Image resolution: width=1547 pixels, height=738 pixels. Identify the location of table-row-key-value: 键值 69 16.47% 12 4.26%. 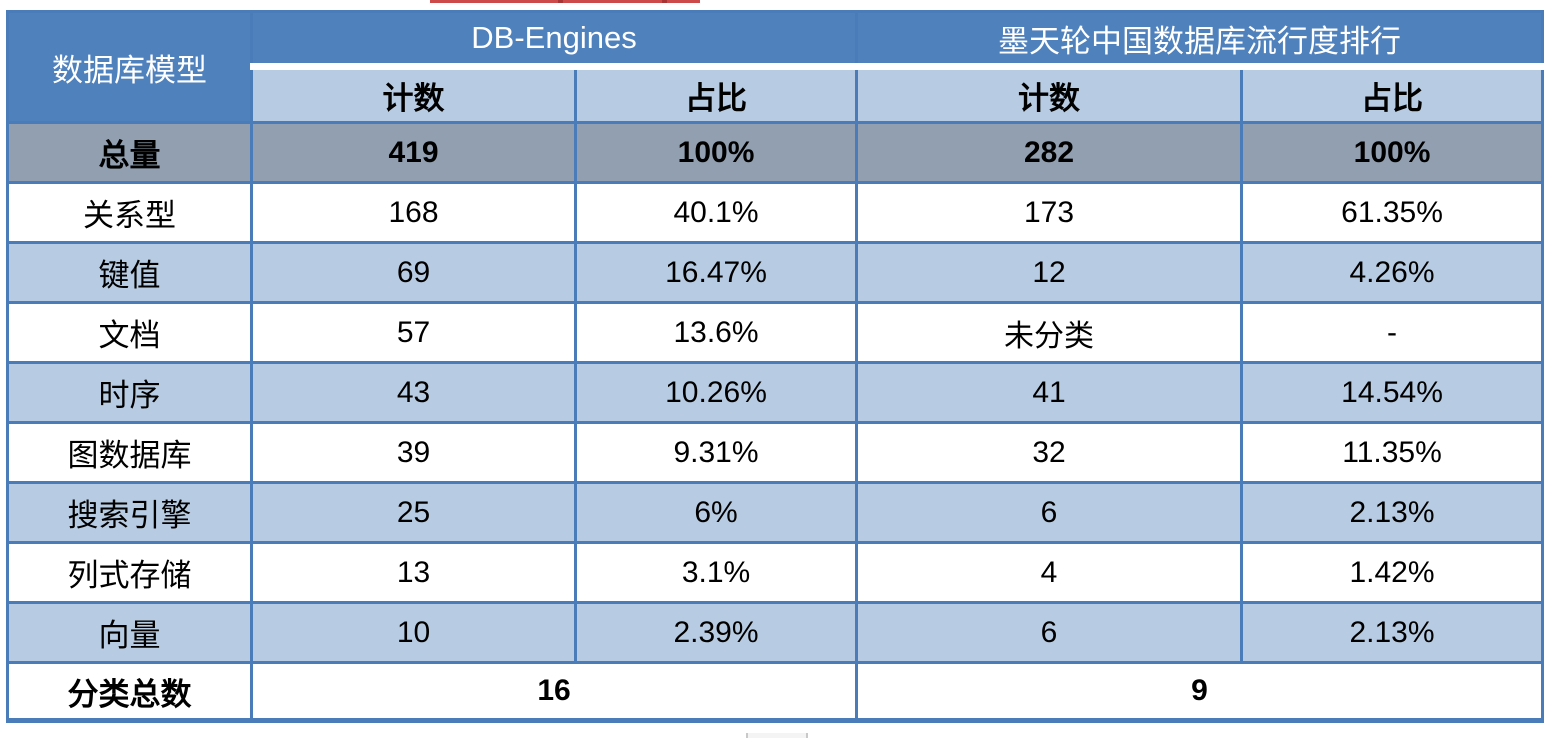
(775, 272).